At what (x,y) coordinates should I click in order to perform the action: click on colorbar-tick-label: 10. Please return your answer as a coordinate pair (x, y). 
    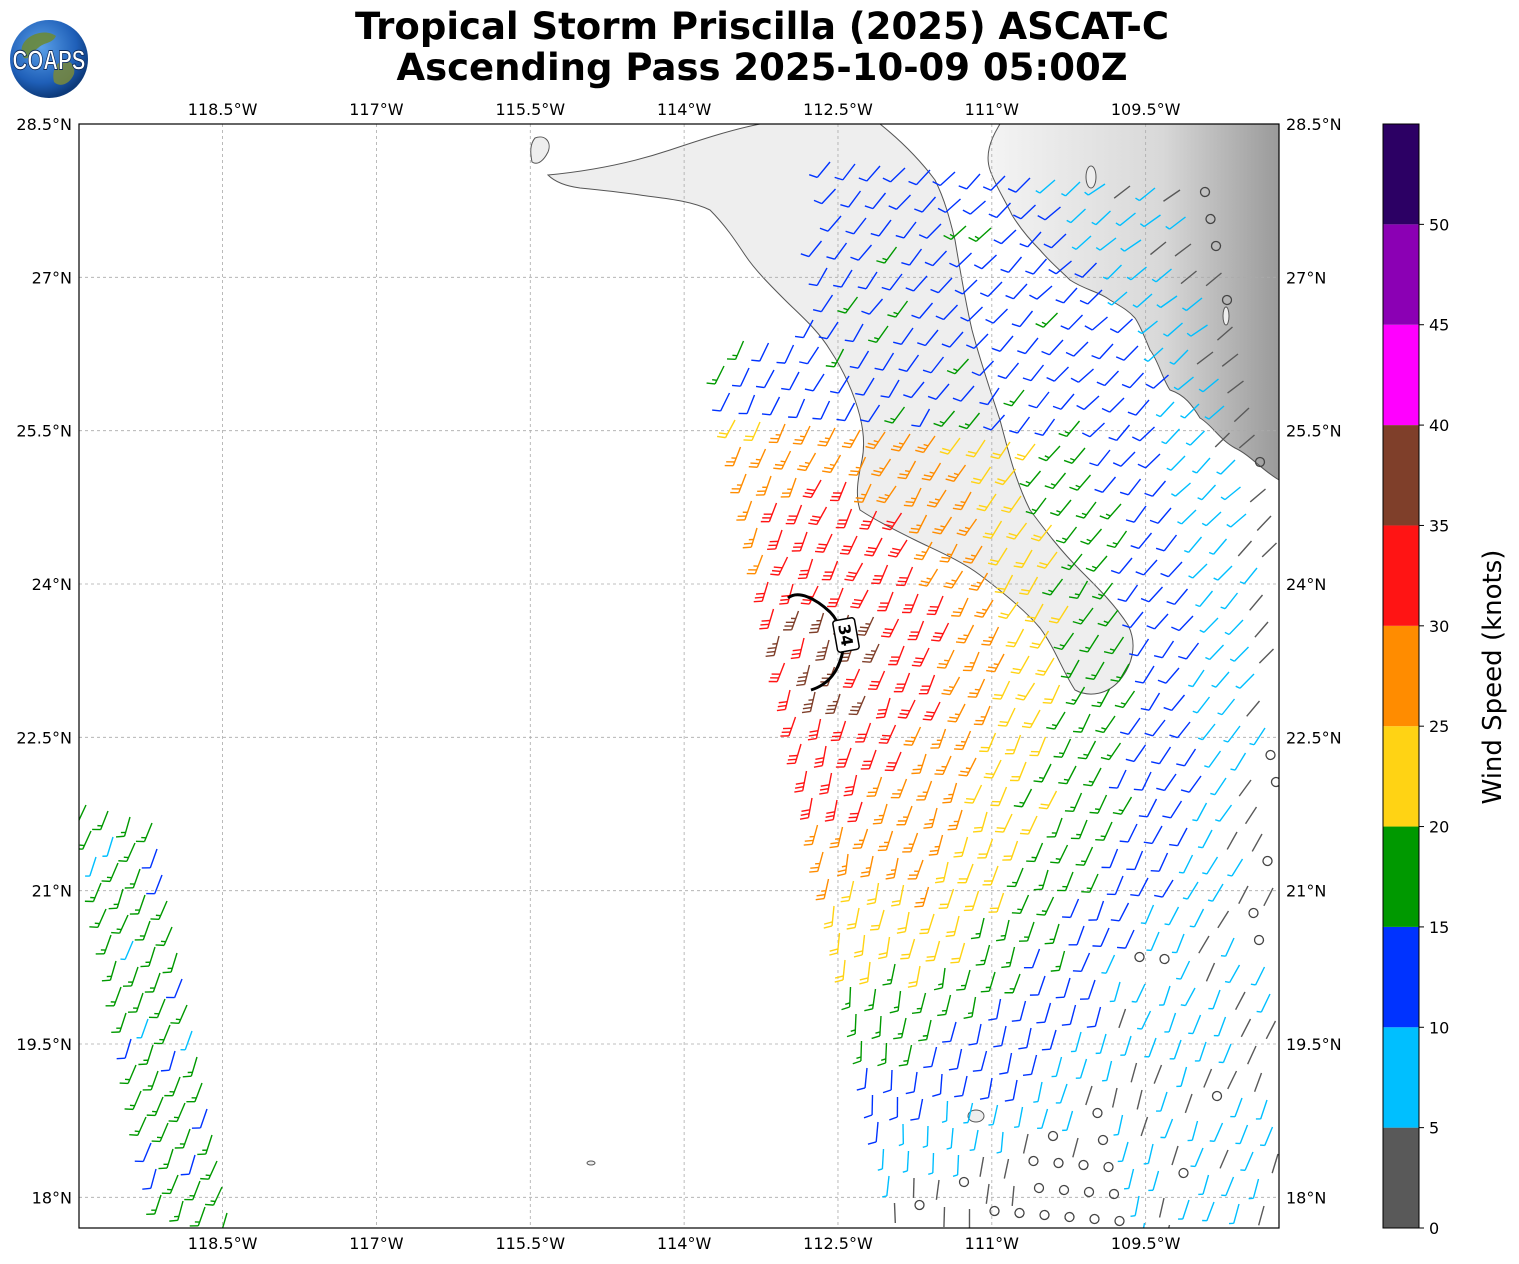
    Looking at the image, I should click on (1439, 1027).